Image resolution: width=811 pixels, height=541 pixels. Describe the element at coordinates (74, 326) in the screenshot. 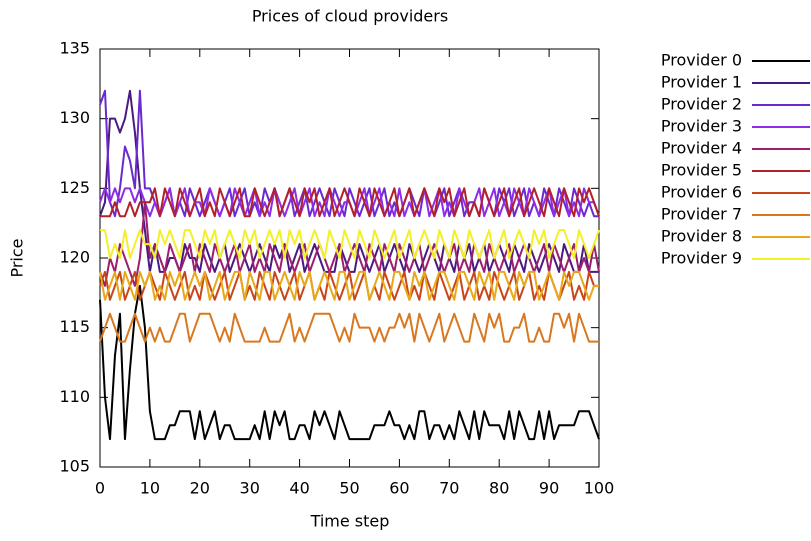

I see `y-tick-label: 115` at that location.